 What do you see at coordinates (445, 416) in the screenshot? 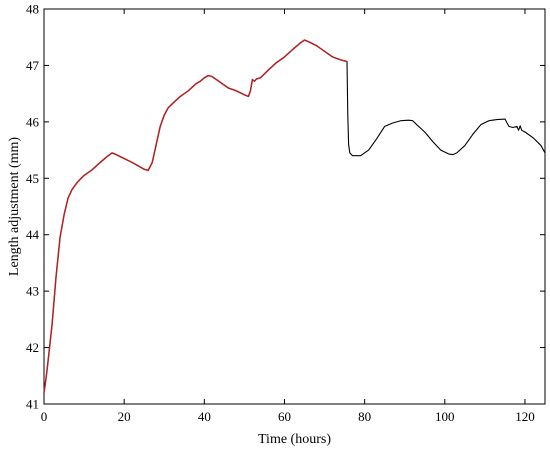
I see `x-tick-label: 100` at bounding box center [445, 416].